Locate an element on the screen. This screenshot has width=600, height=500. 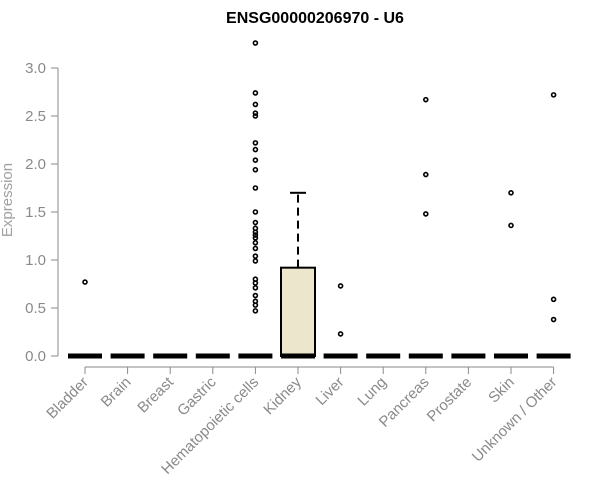
y-tick-label: 1.0 is located at coordinates (35, 260).